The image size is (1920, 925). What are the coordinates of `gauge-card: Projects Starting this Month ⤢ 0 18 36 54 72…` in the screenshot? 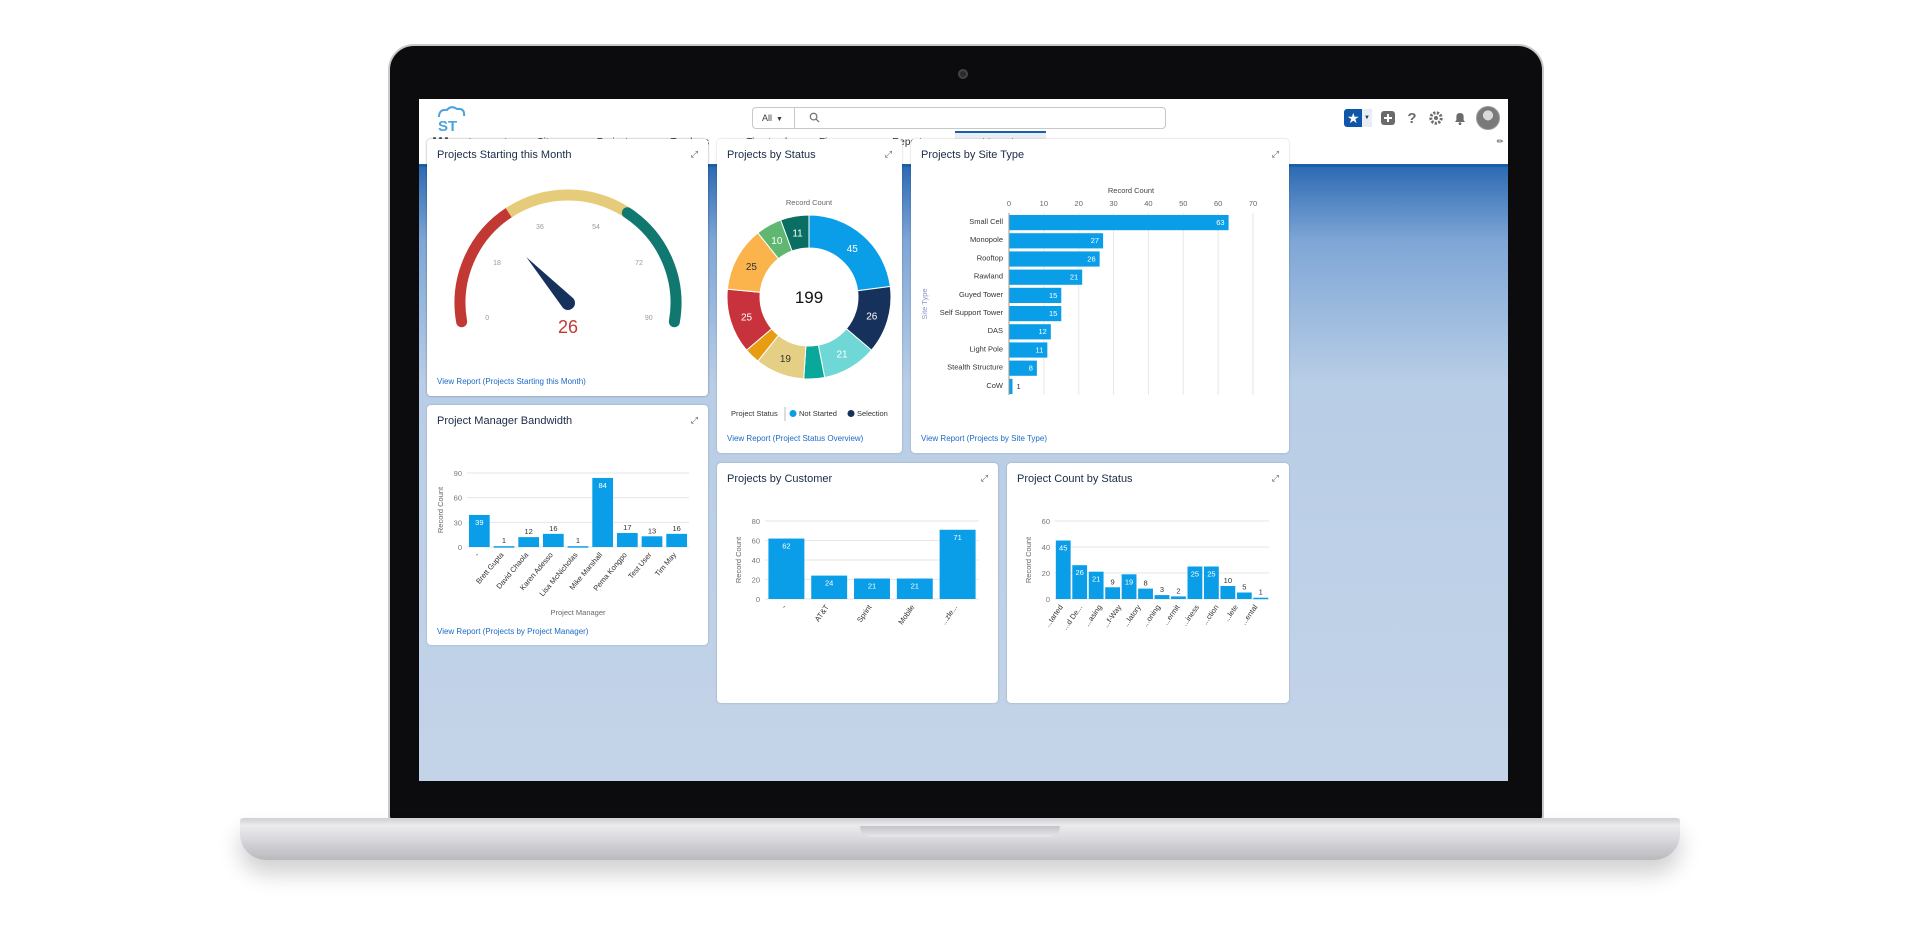 It's located at (567, 267).